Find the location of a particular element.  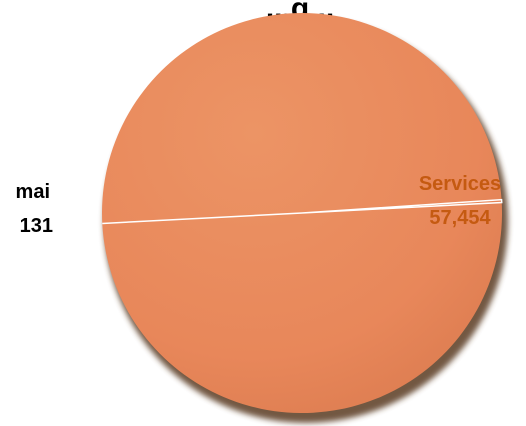

slice-label-services: Services is located at coordinates (460, 184).